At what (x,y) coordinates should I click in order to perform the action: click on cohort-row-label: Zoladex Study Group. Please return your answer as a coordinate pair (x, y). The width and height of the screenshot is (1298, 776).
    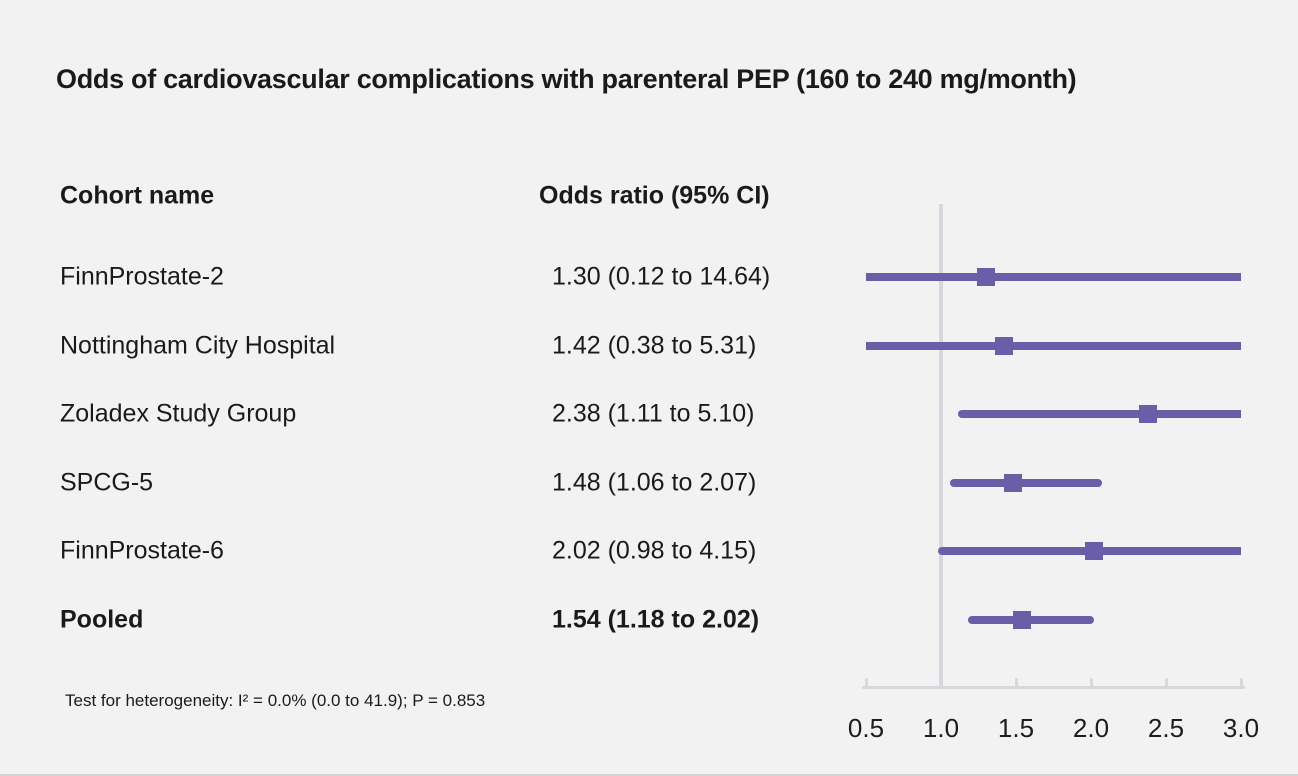
    Looking at the image, I should click on (178, 413).